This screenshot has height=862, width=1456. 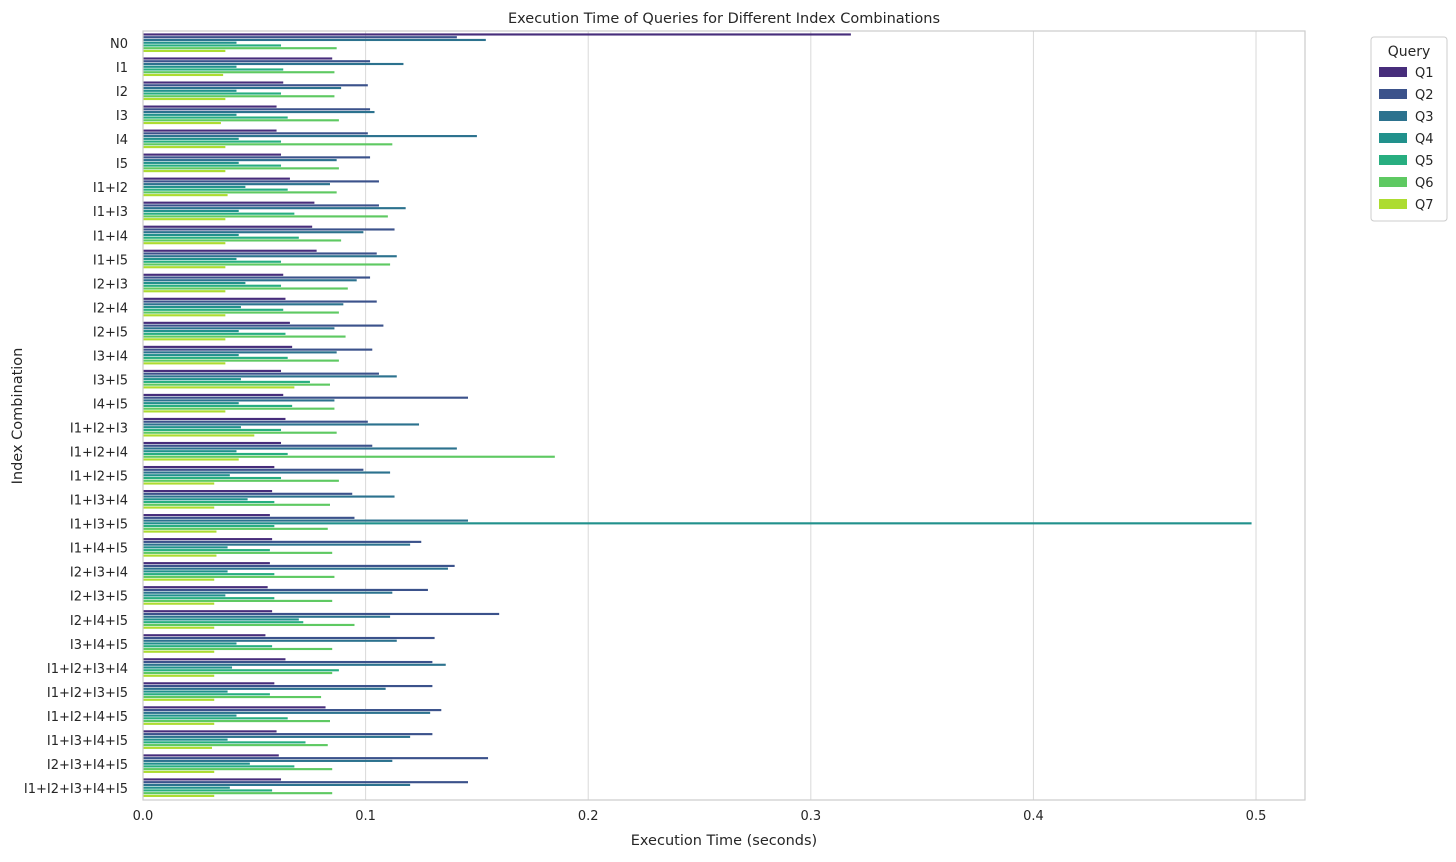 What do you see at coordinates (253, 232) in the screenshot?
I see `bar-I1+I4-Q3` at bounding box center [253, 232].